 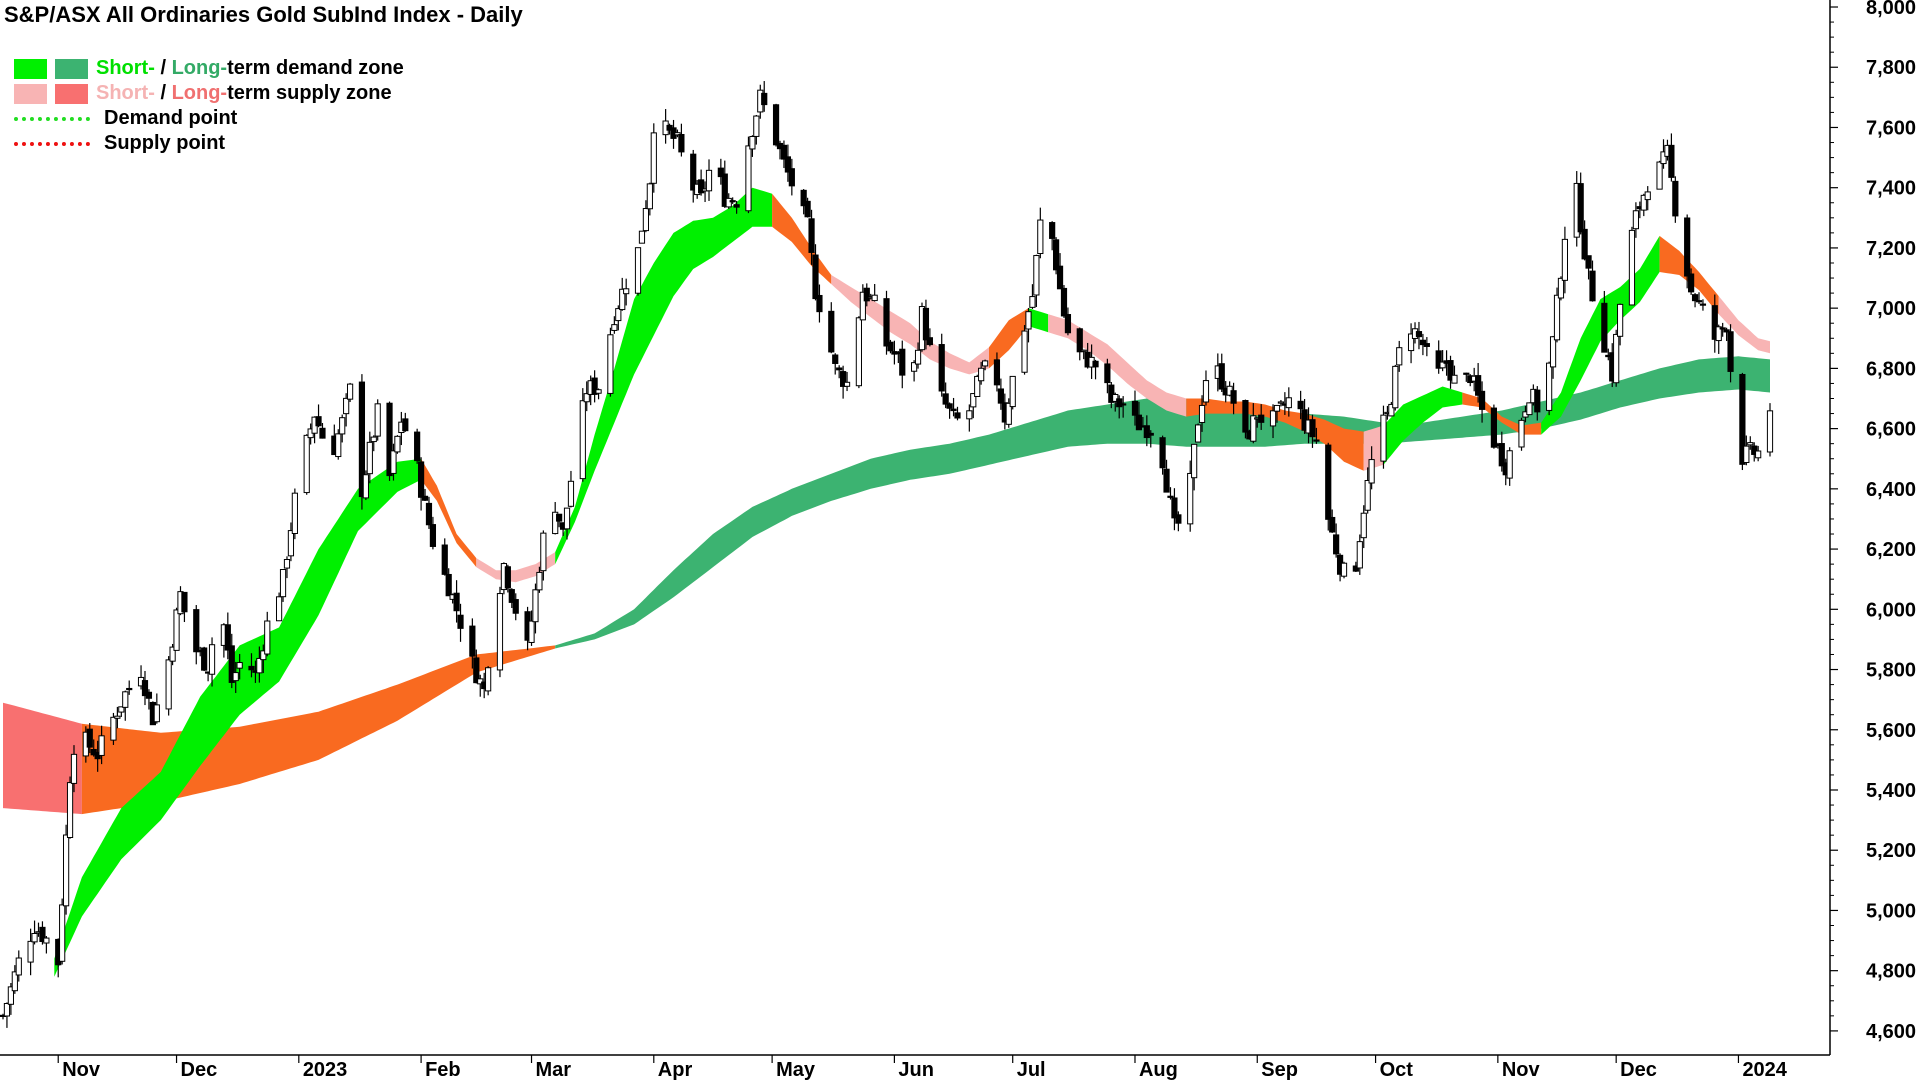 I want to click on legend-supply-long: Long-, so click(x=199, y=93).